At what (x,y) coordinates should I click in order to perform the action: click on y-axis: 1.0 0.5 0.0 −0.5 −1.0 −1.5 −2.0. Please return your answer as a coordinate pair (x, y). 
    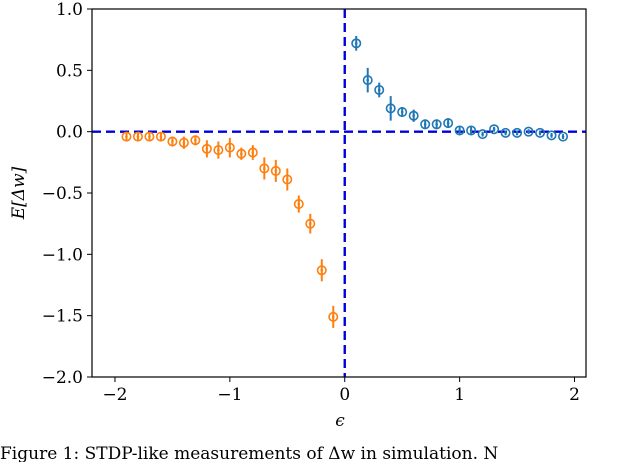
    Looking at the image, I should click on (67, 194).